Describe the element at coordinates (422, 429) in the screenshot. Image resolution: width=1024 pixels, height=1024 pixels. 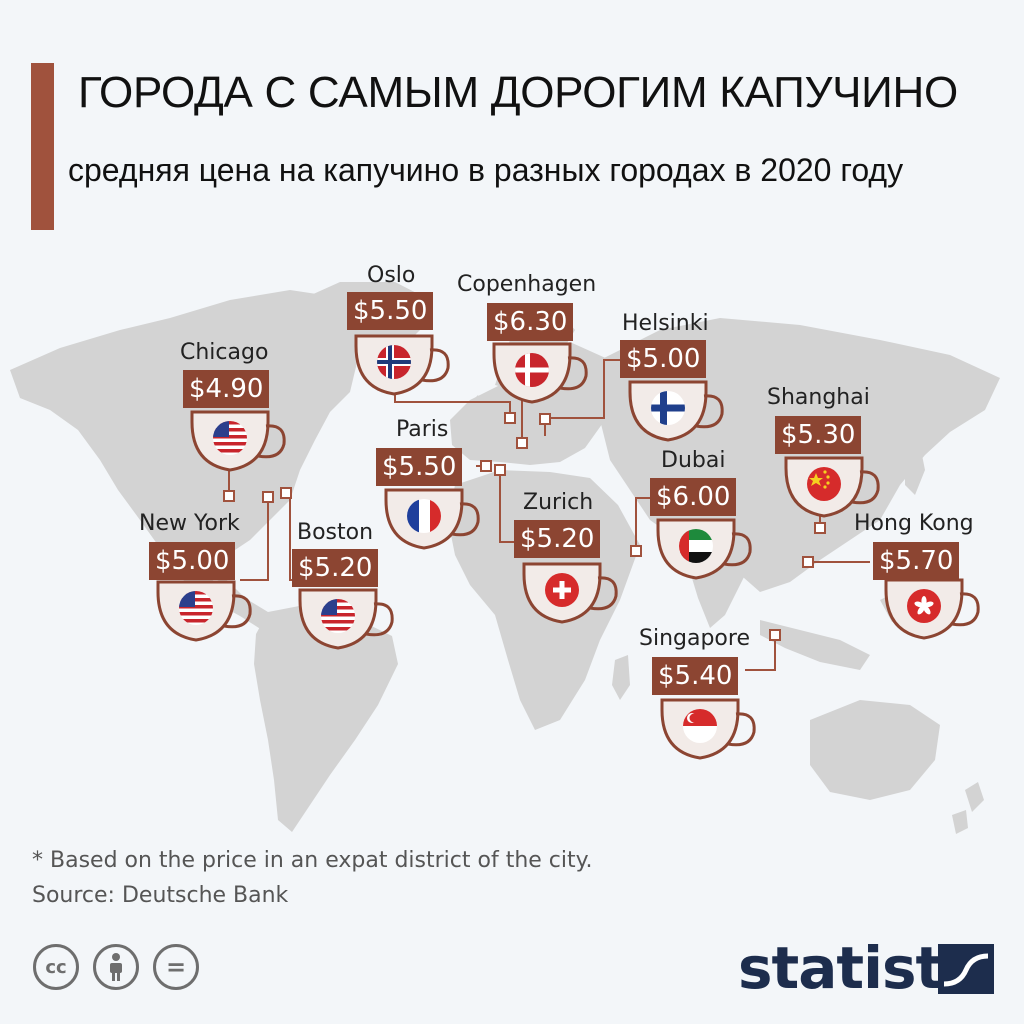
I see `city-label-paris: Paris` at that location.